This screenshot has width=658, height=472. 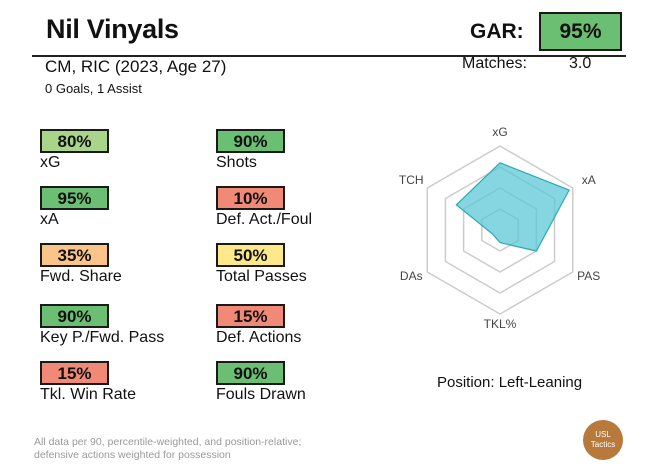 I want to click on player-subtitle: CM, RIC (2023, Age 27), so click(x=136, y=66).